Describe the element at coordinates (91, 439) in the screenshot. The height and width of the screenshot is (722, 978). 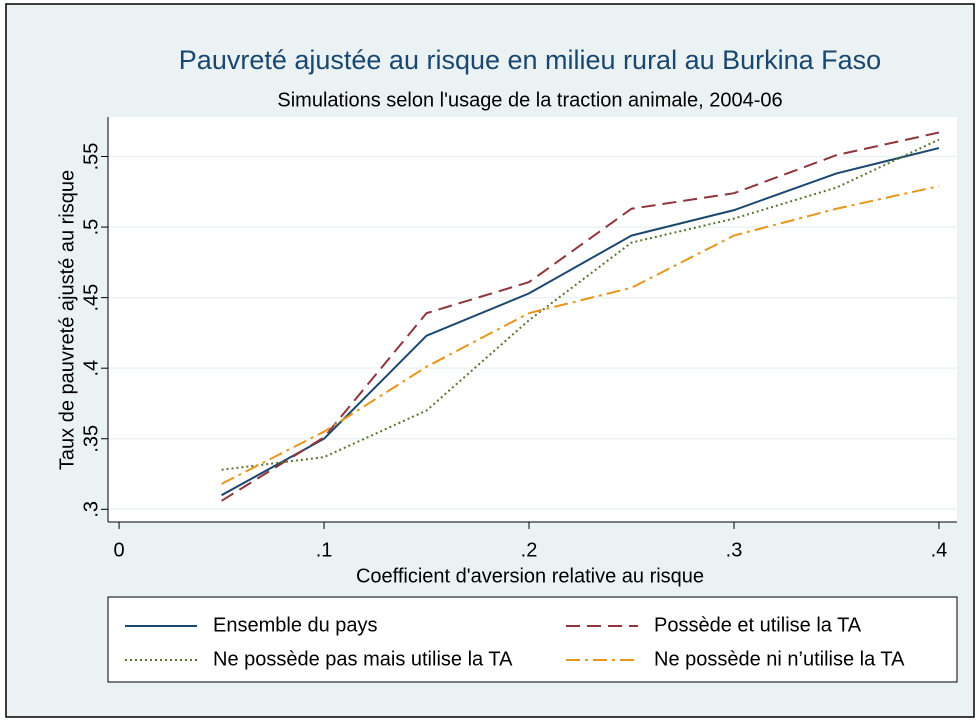
I see `y-tick-label: .35` at that location.